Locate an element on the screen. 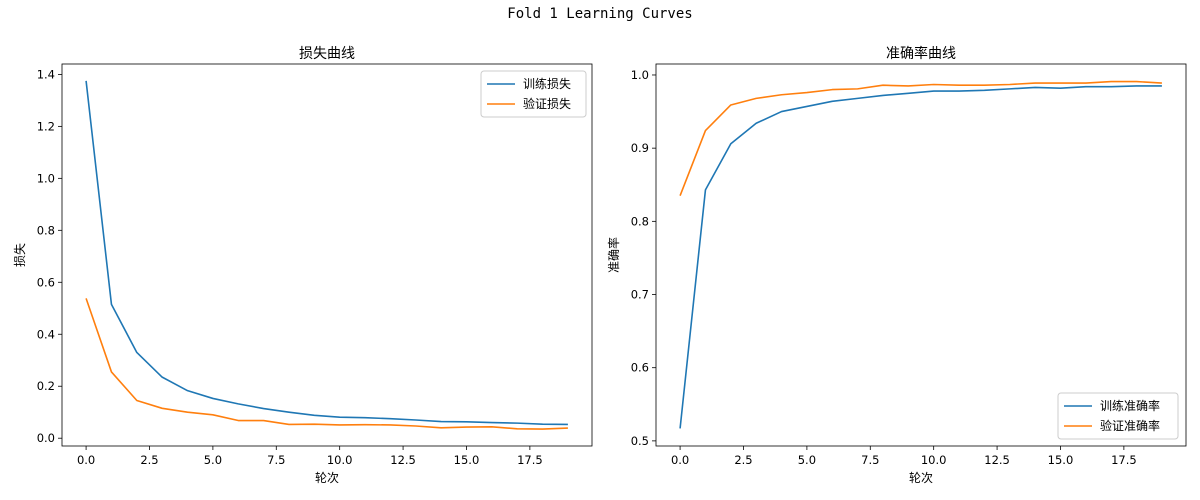 This screenshot has height=500, width=1200. y-axis-label: 准确率 is located at coordinates (613, 255).